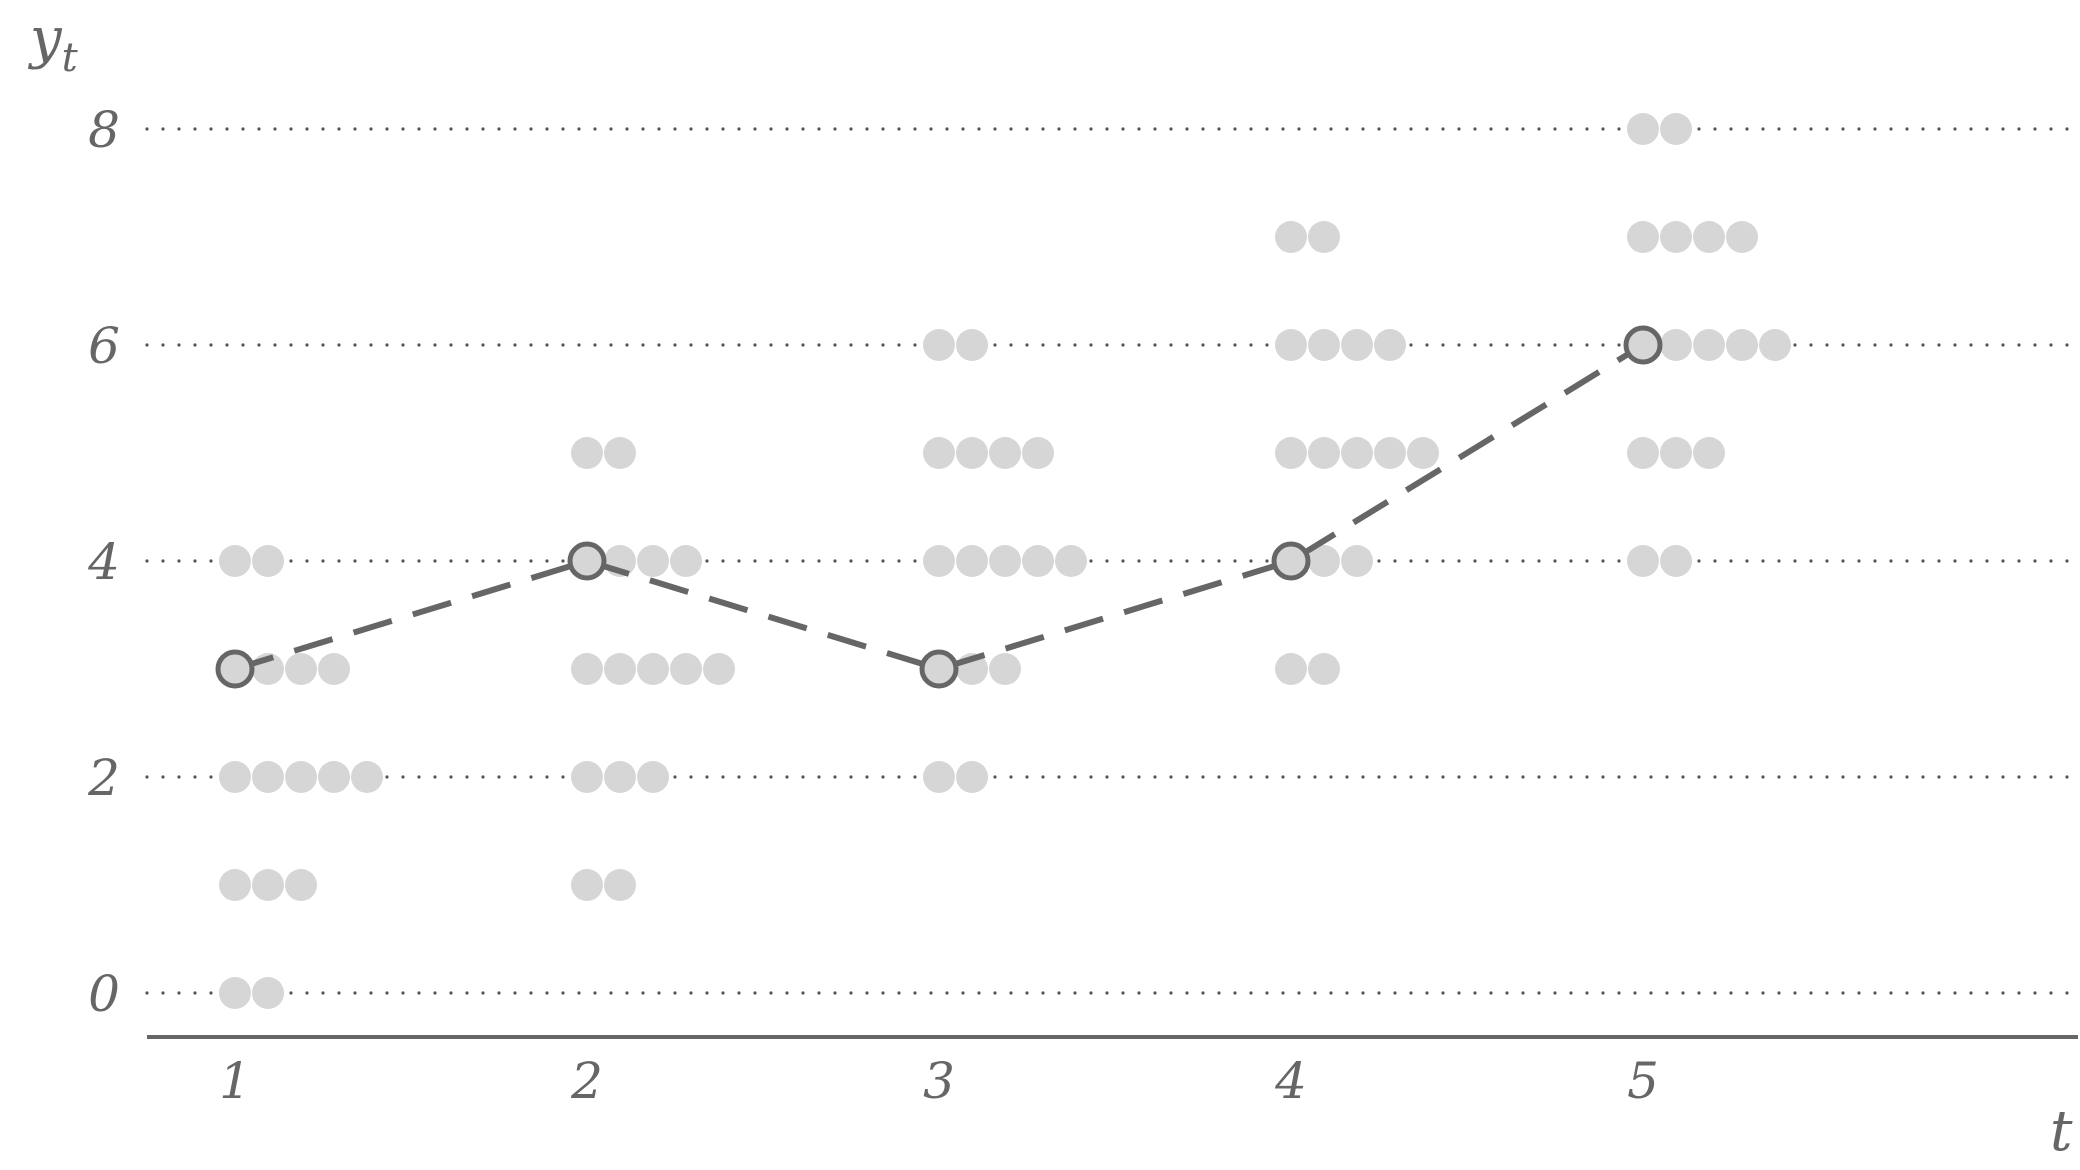  Describe the element at coordinates (586, 1081) in the screenshot. I see `x-tick-label: 2` at that location.